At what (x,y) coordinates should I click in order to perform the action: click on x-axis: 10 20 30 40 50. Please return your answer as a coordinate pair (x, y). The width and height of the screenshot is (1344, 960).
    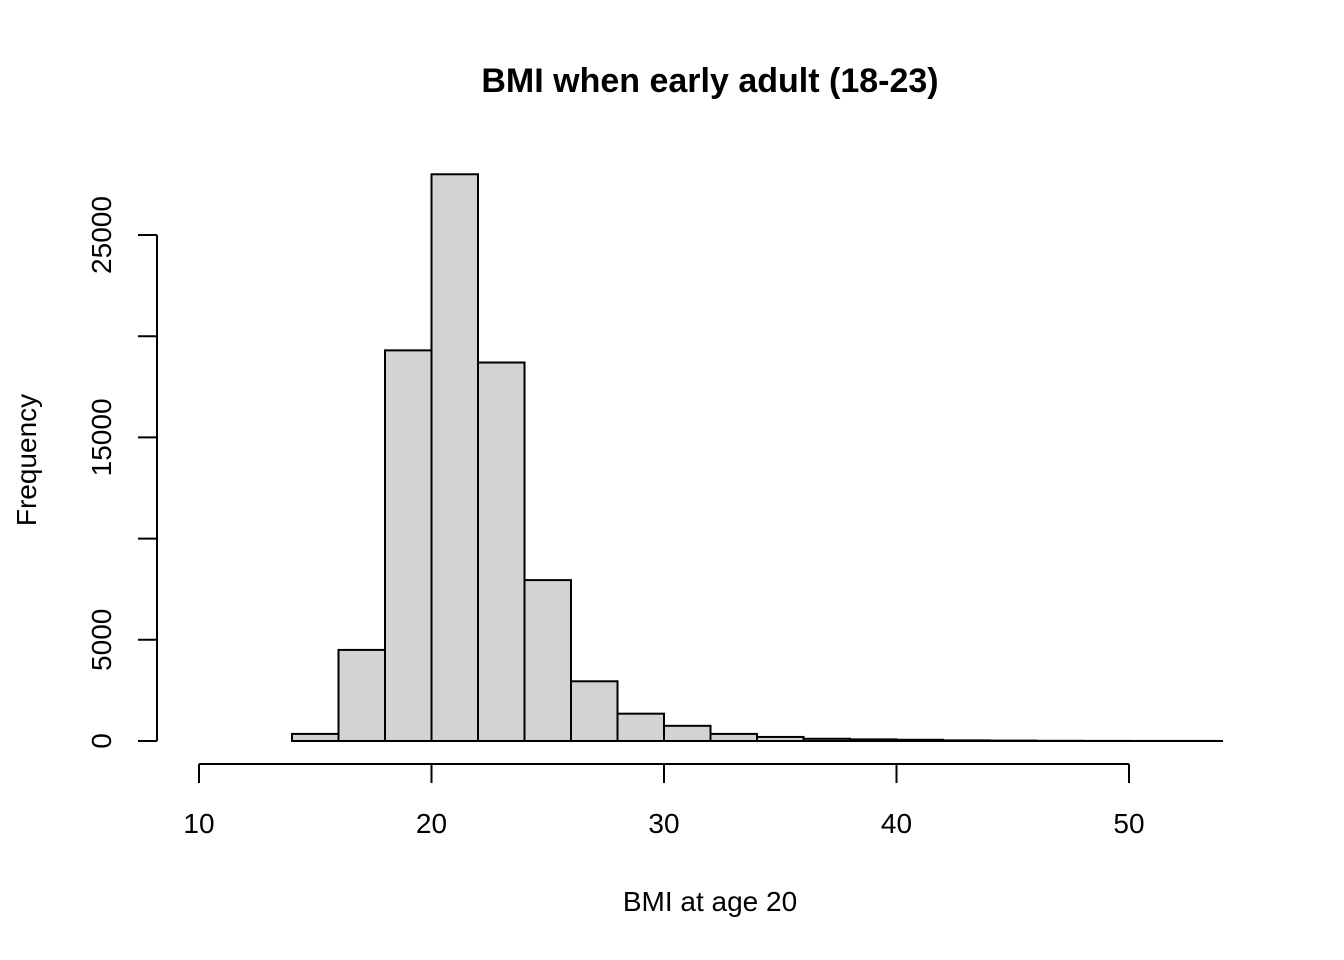
    Looking at the image, I should click on (664, 801).